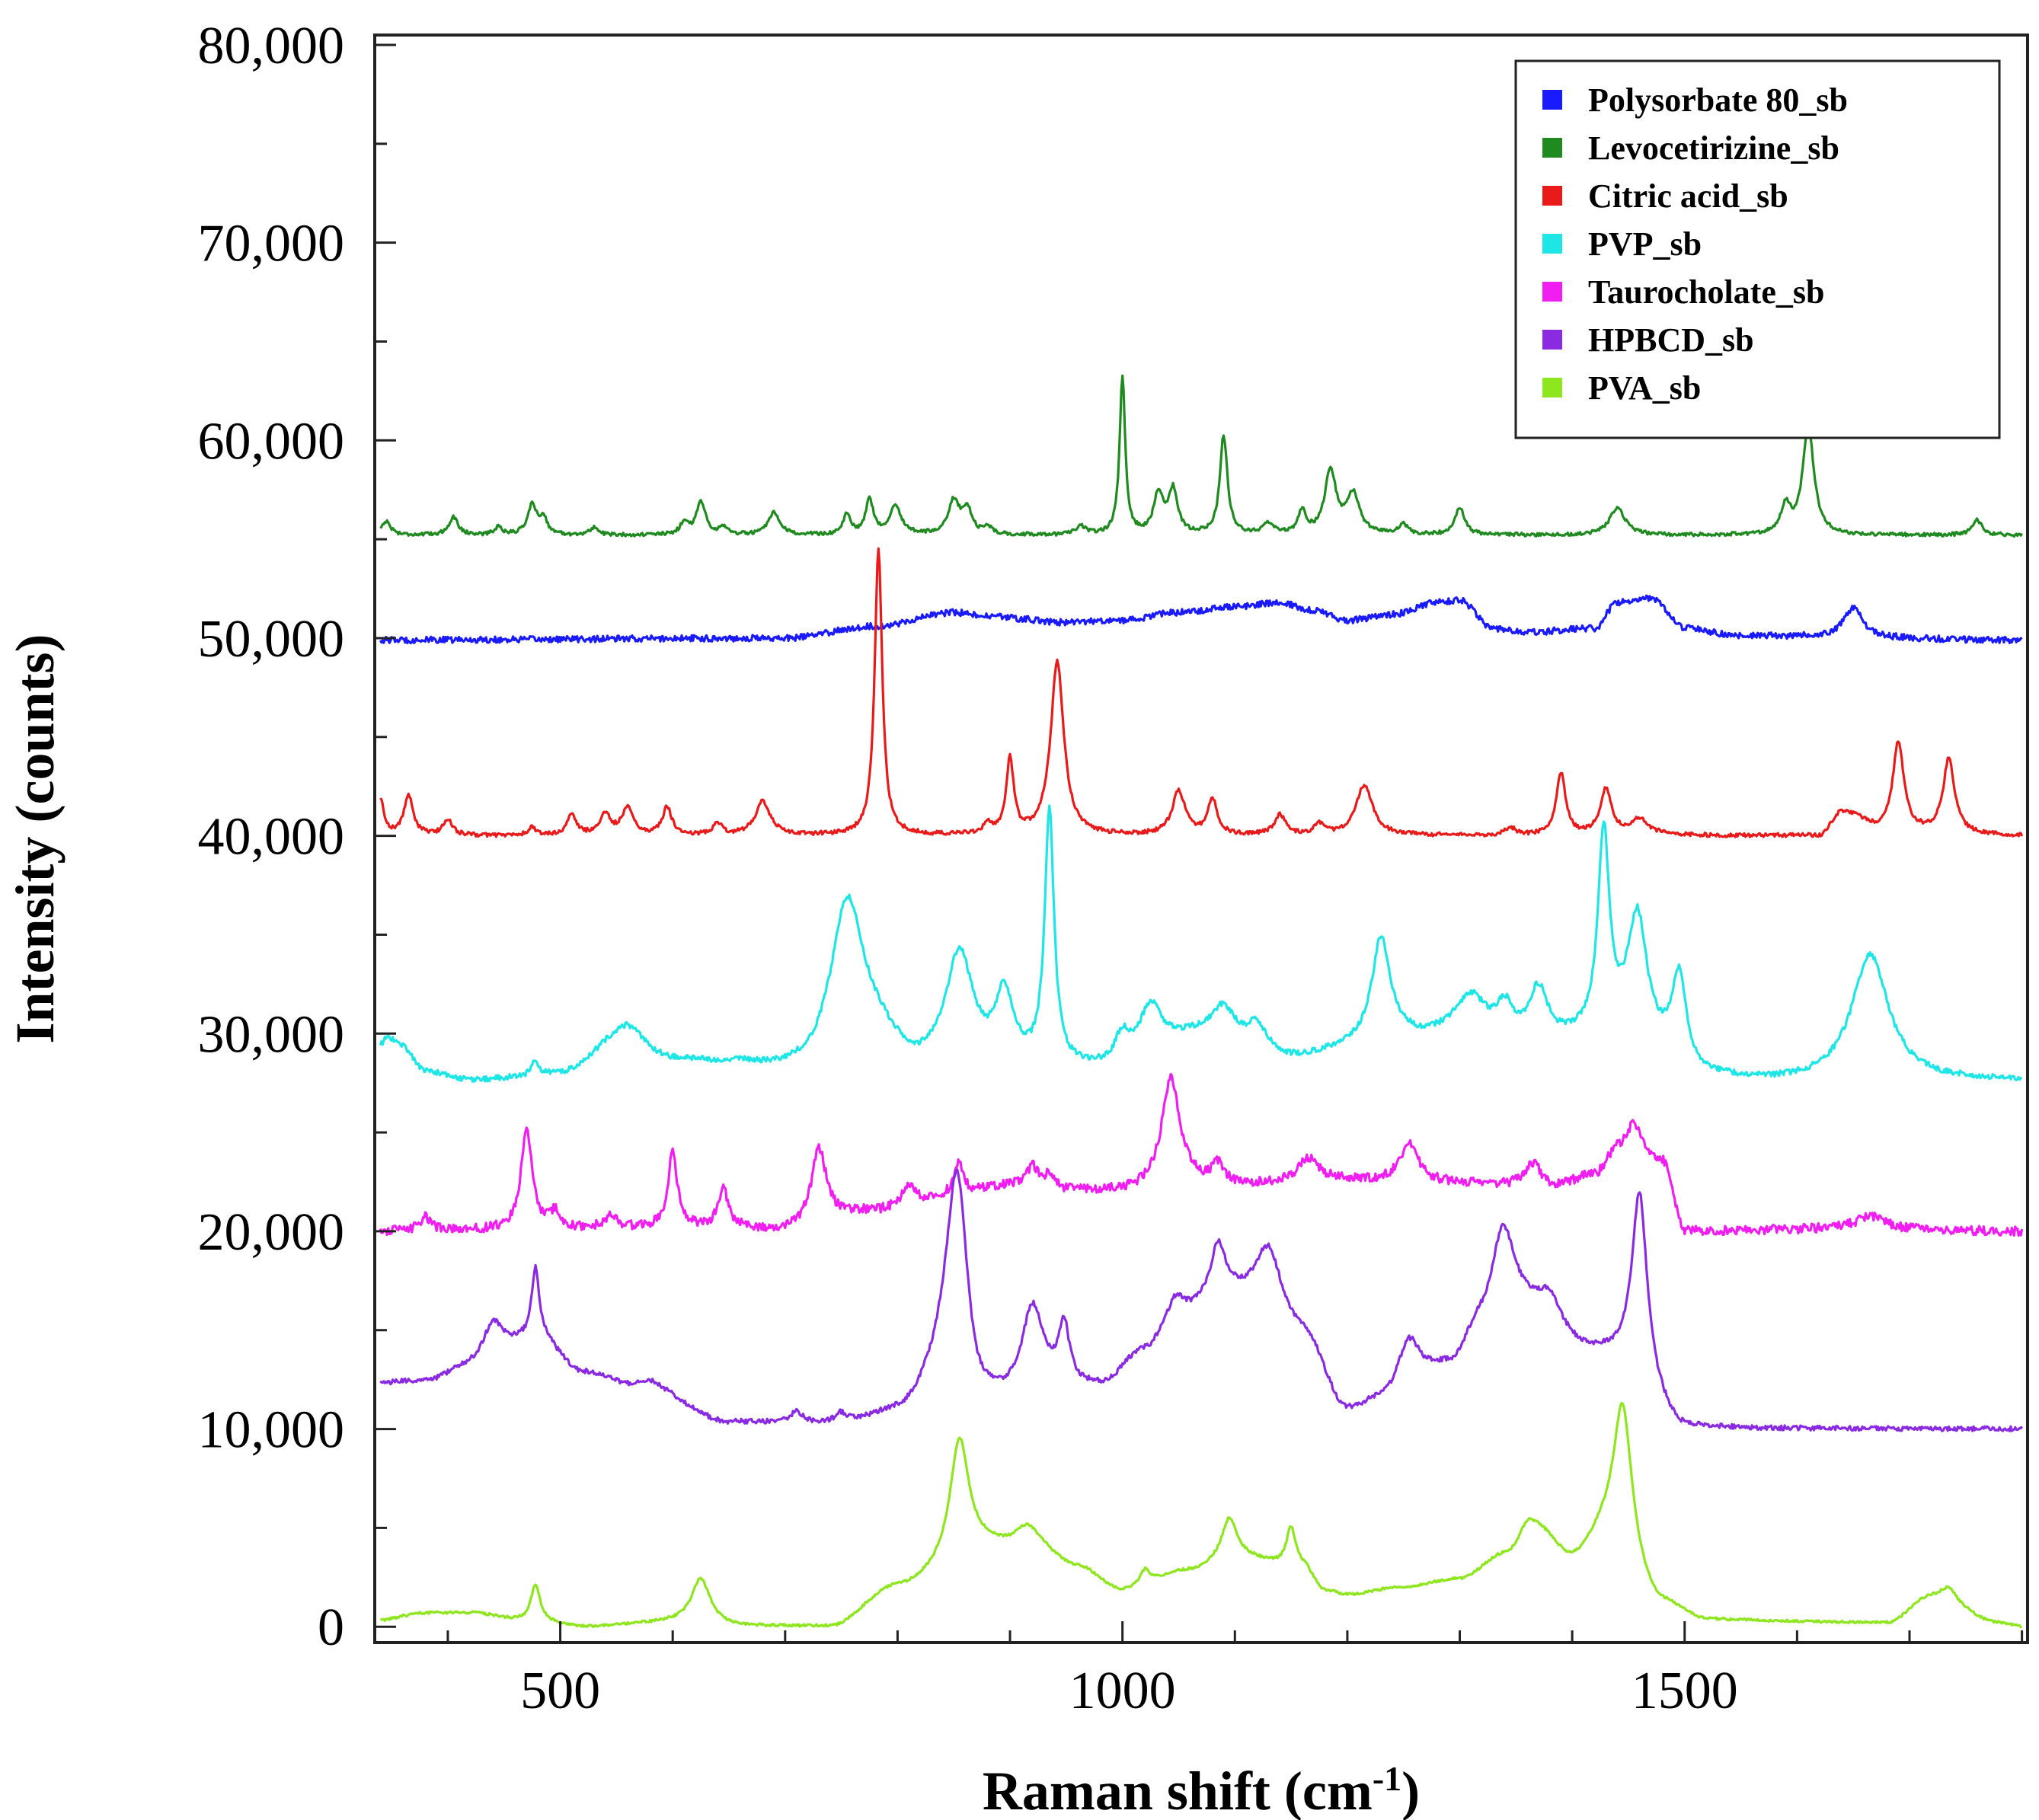  What do you see at coordinates (1201, 456) in the screenshot?
I see `series-line-levocetirizine-sb` at bounding box center [1201, 456].